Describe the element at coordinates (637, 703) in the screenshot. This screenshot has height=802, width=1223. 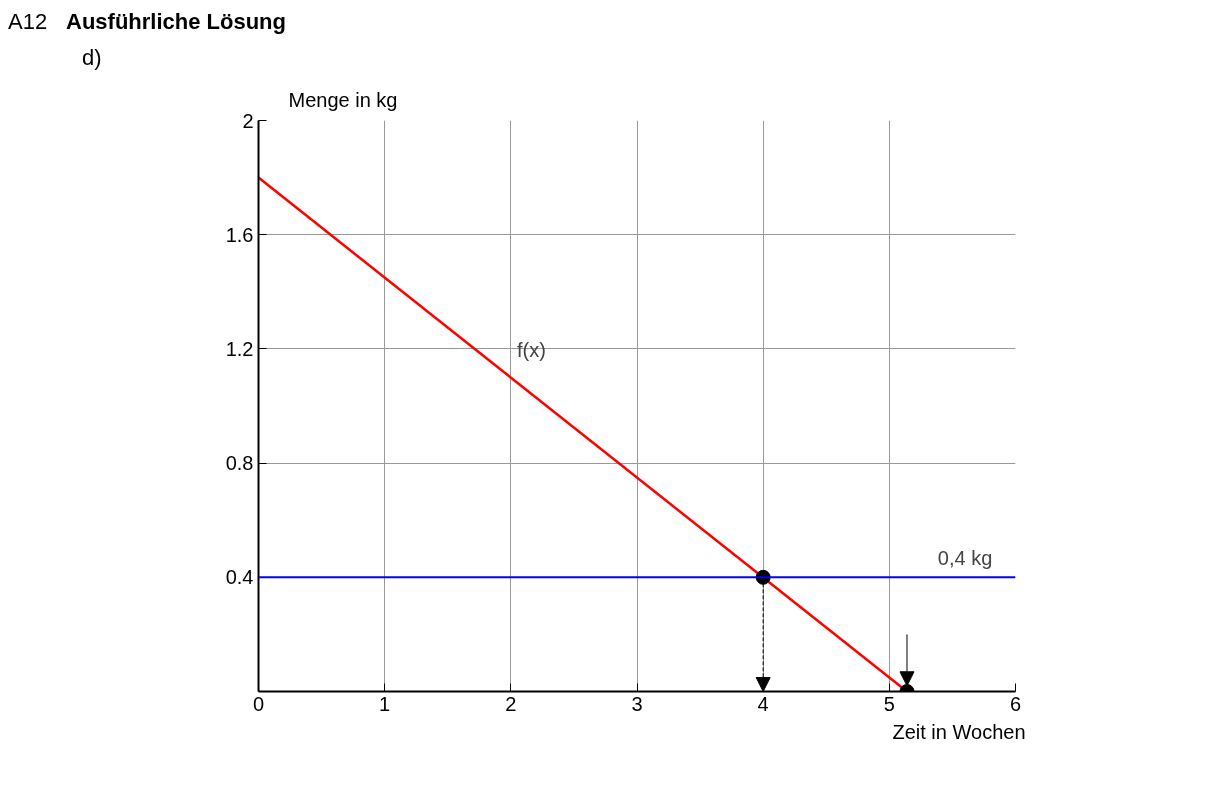
I see `x-tick-label: 3` at that location.